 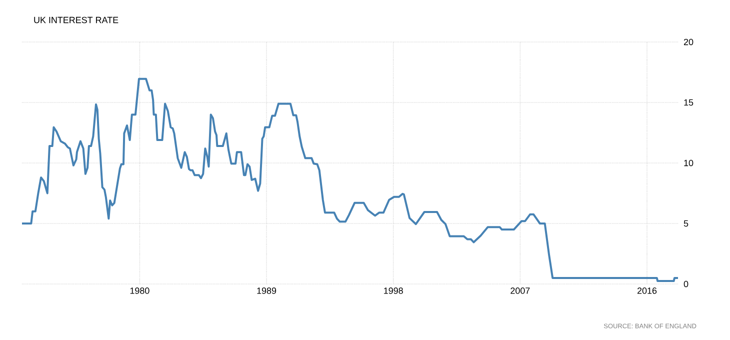 What do you see at coordinates (689, 102) in the screenshot?
I see `y-tick-label: 15` at bounding box center [689, 102].